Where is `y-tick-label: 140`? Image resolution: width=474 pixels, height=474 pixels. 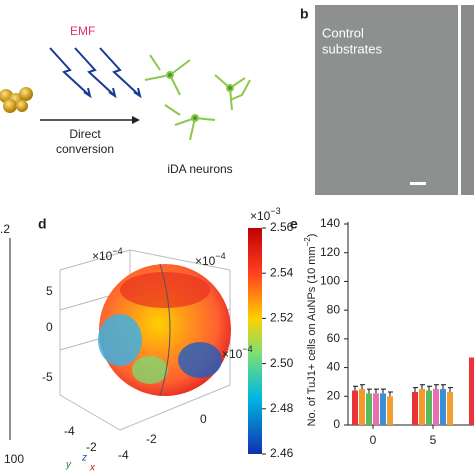
y-tick-label: 140 is located at coordinates (330, 223).